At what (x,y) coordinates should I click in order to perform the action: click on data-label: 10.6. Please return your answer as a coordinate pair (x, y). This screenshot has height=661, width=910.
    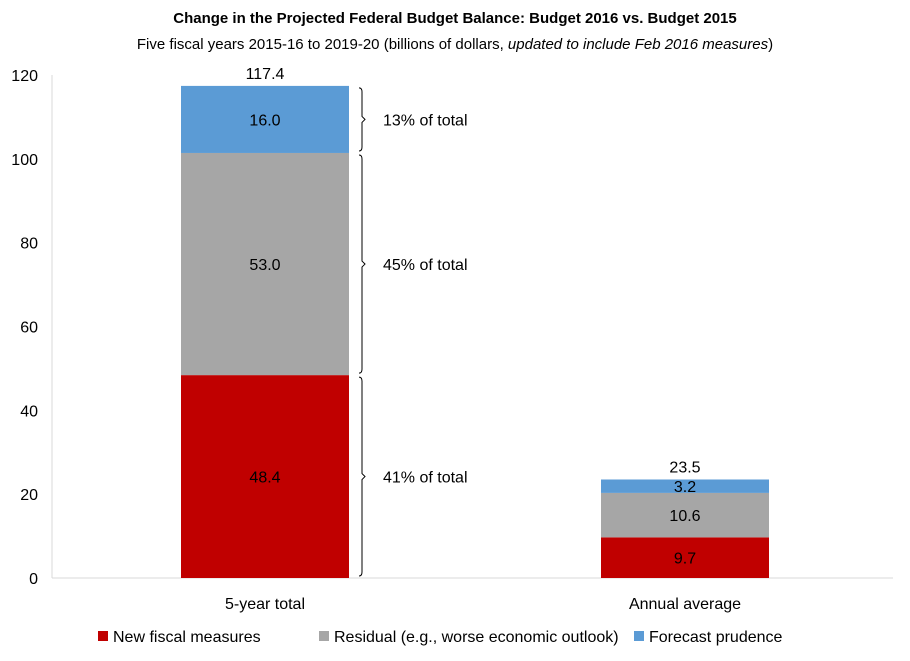
    Looking at the image, I should click on (684, 516).